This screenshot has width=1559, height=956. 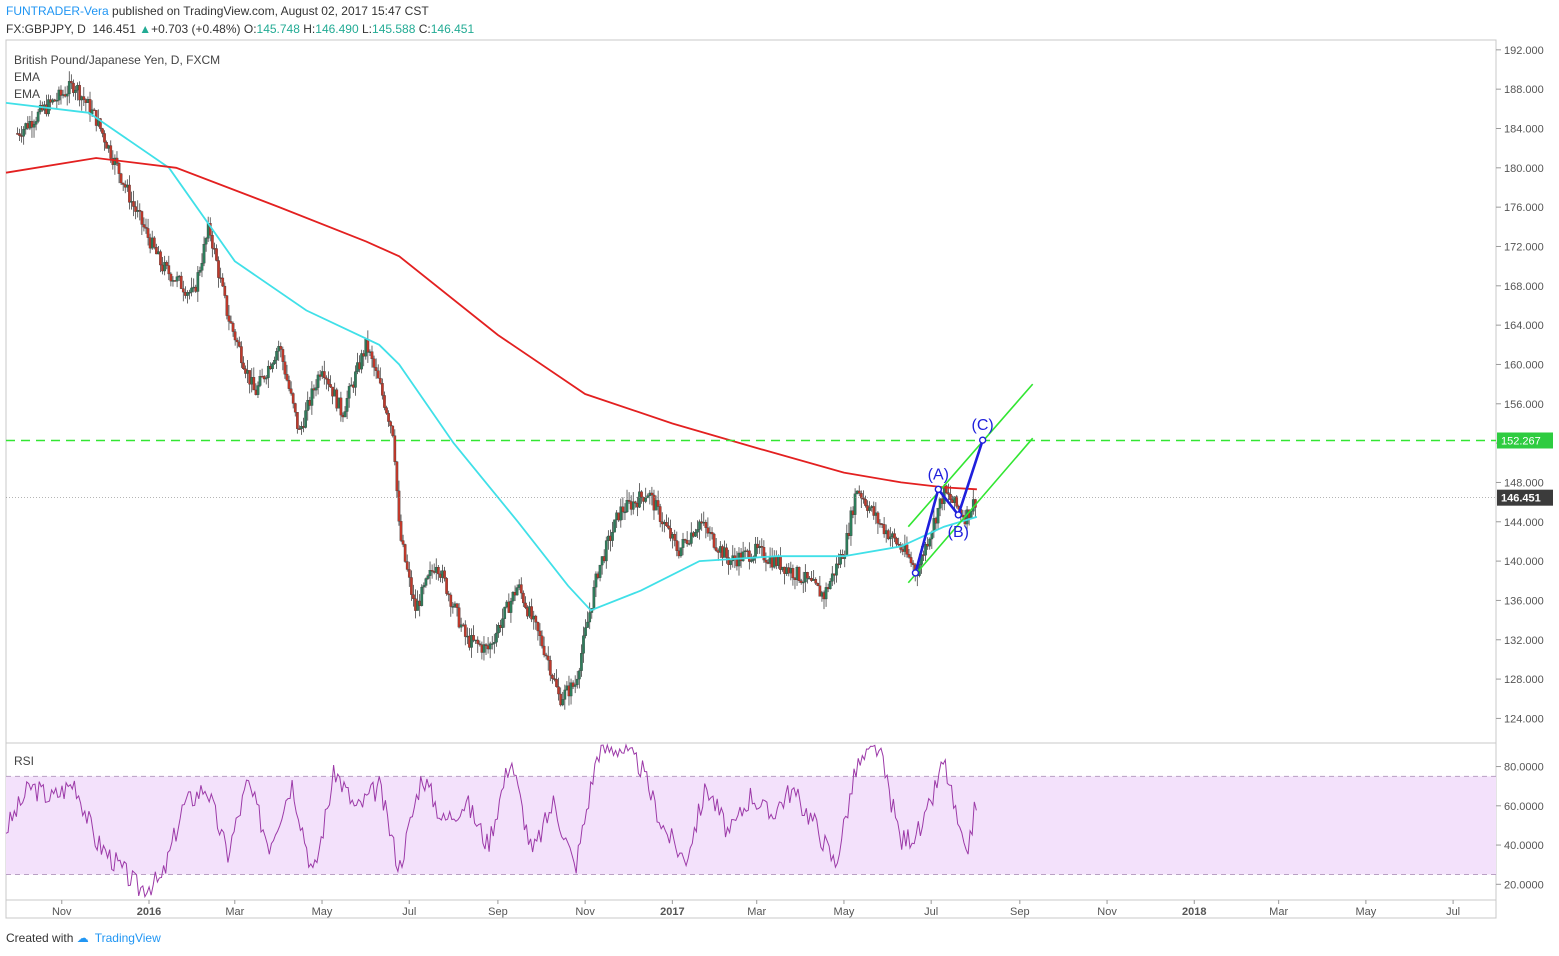 What do you see at coordinates (27, 94) in the screenshot?
I see `ema-legend-2: EMA` at bounding box center [27, 94].